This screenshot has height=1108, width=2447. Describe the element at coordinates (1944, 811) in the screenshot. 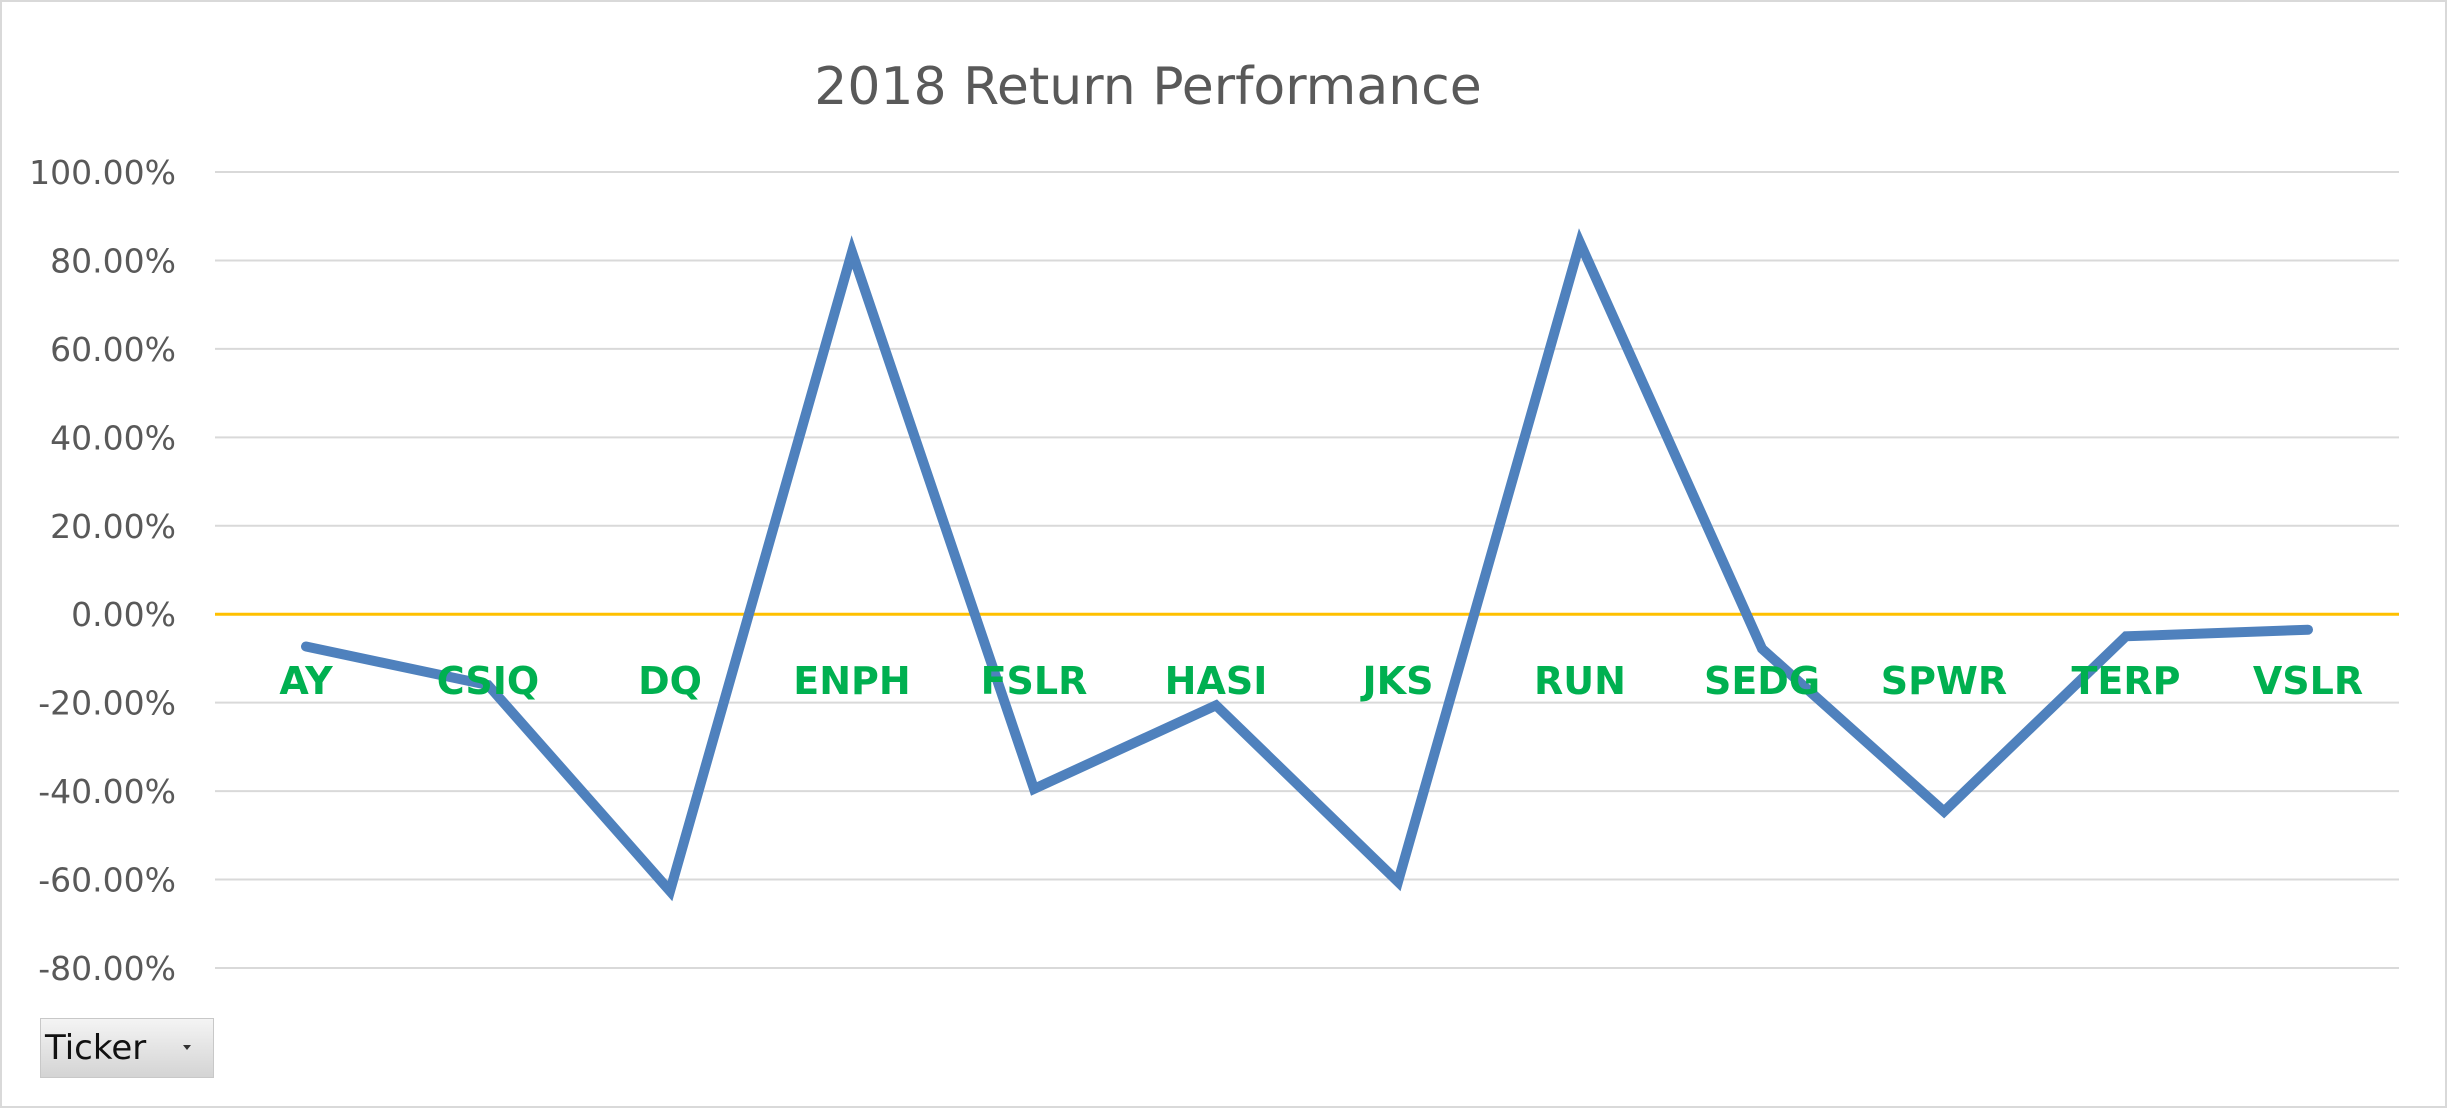

I see `data-point-spwr` at that location.